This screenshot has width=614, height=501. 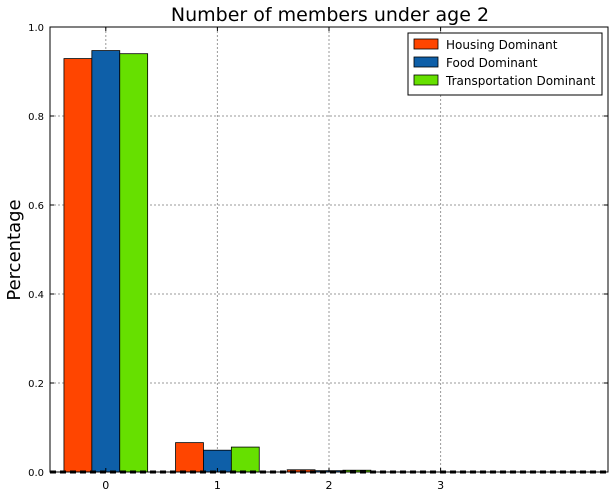 I want to click on legend-label: Transportation Dominant, so click(x=520, y=81).